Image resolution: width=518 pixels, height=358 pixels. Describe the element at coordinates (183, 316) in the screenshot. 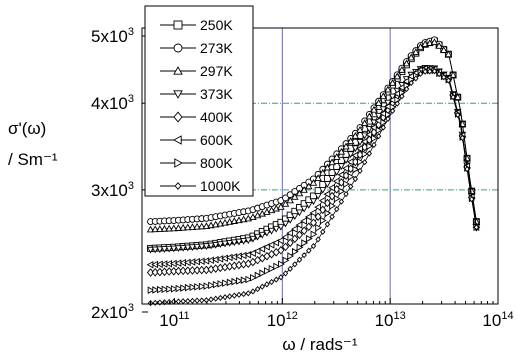

I see `x-tick-label-exponent-0: 11` at that location.